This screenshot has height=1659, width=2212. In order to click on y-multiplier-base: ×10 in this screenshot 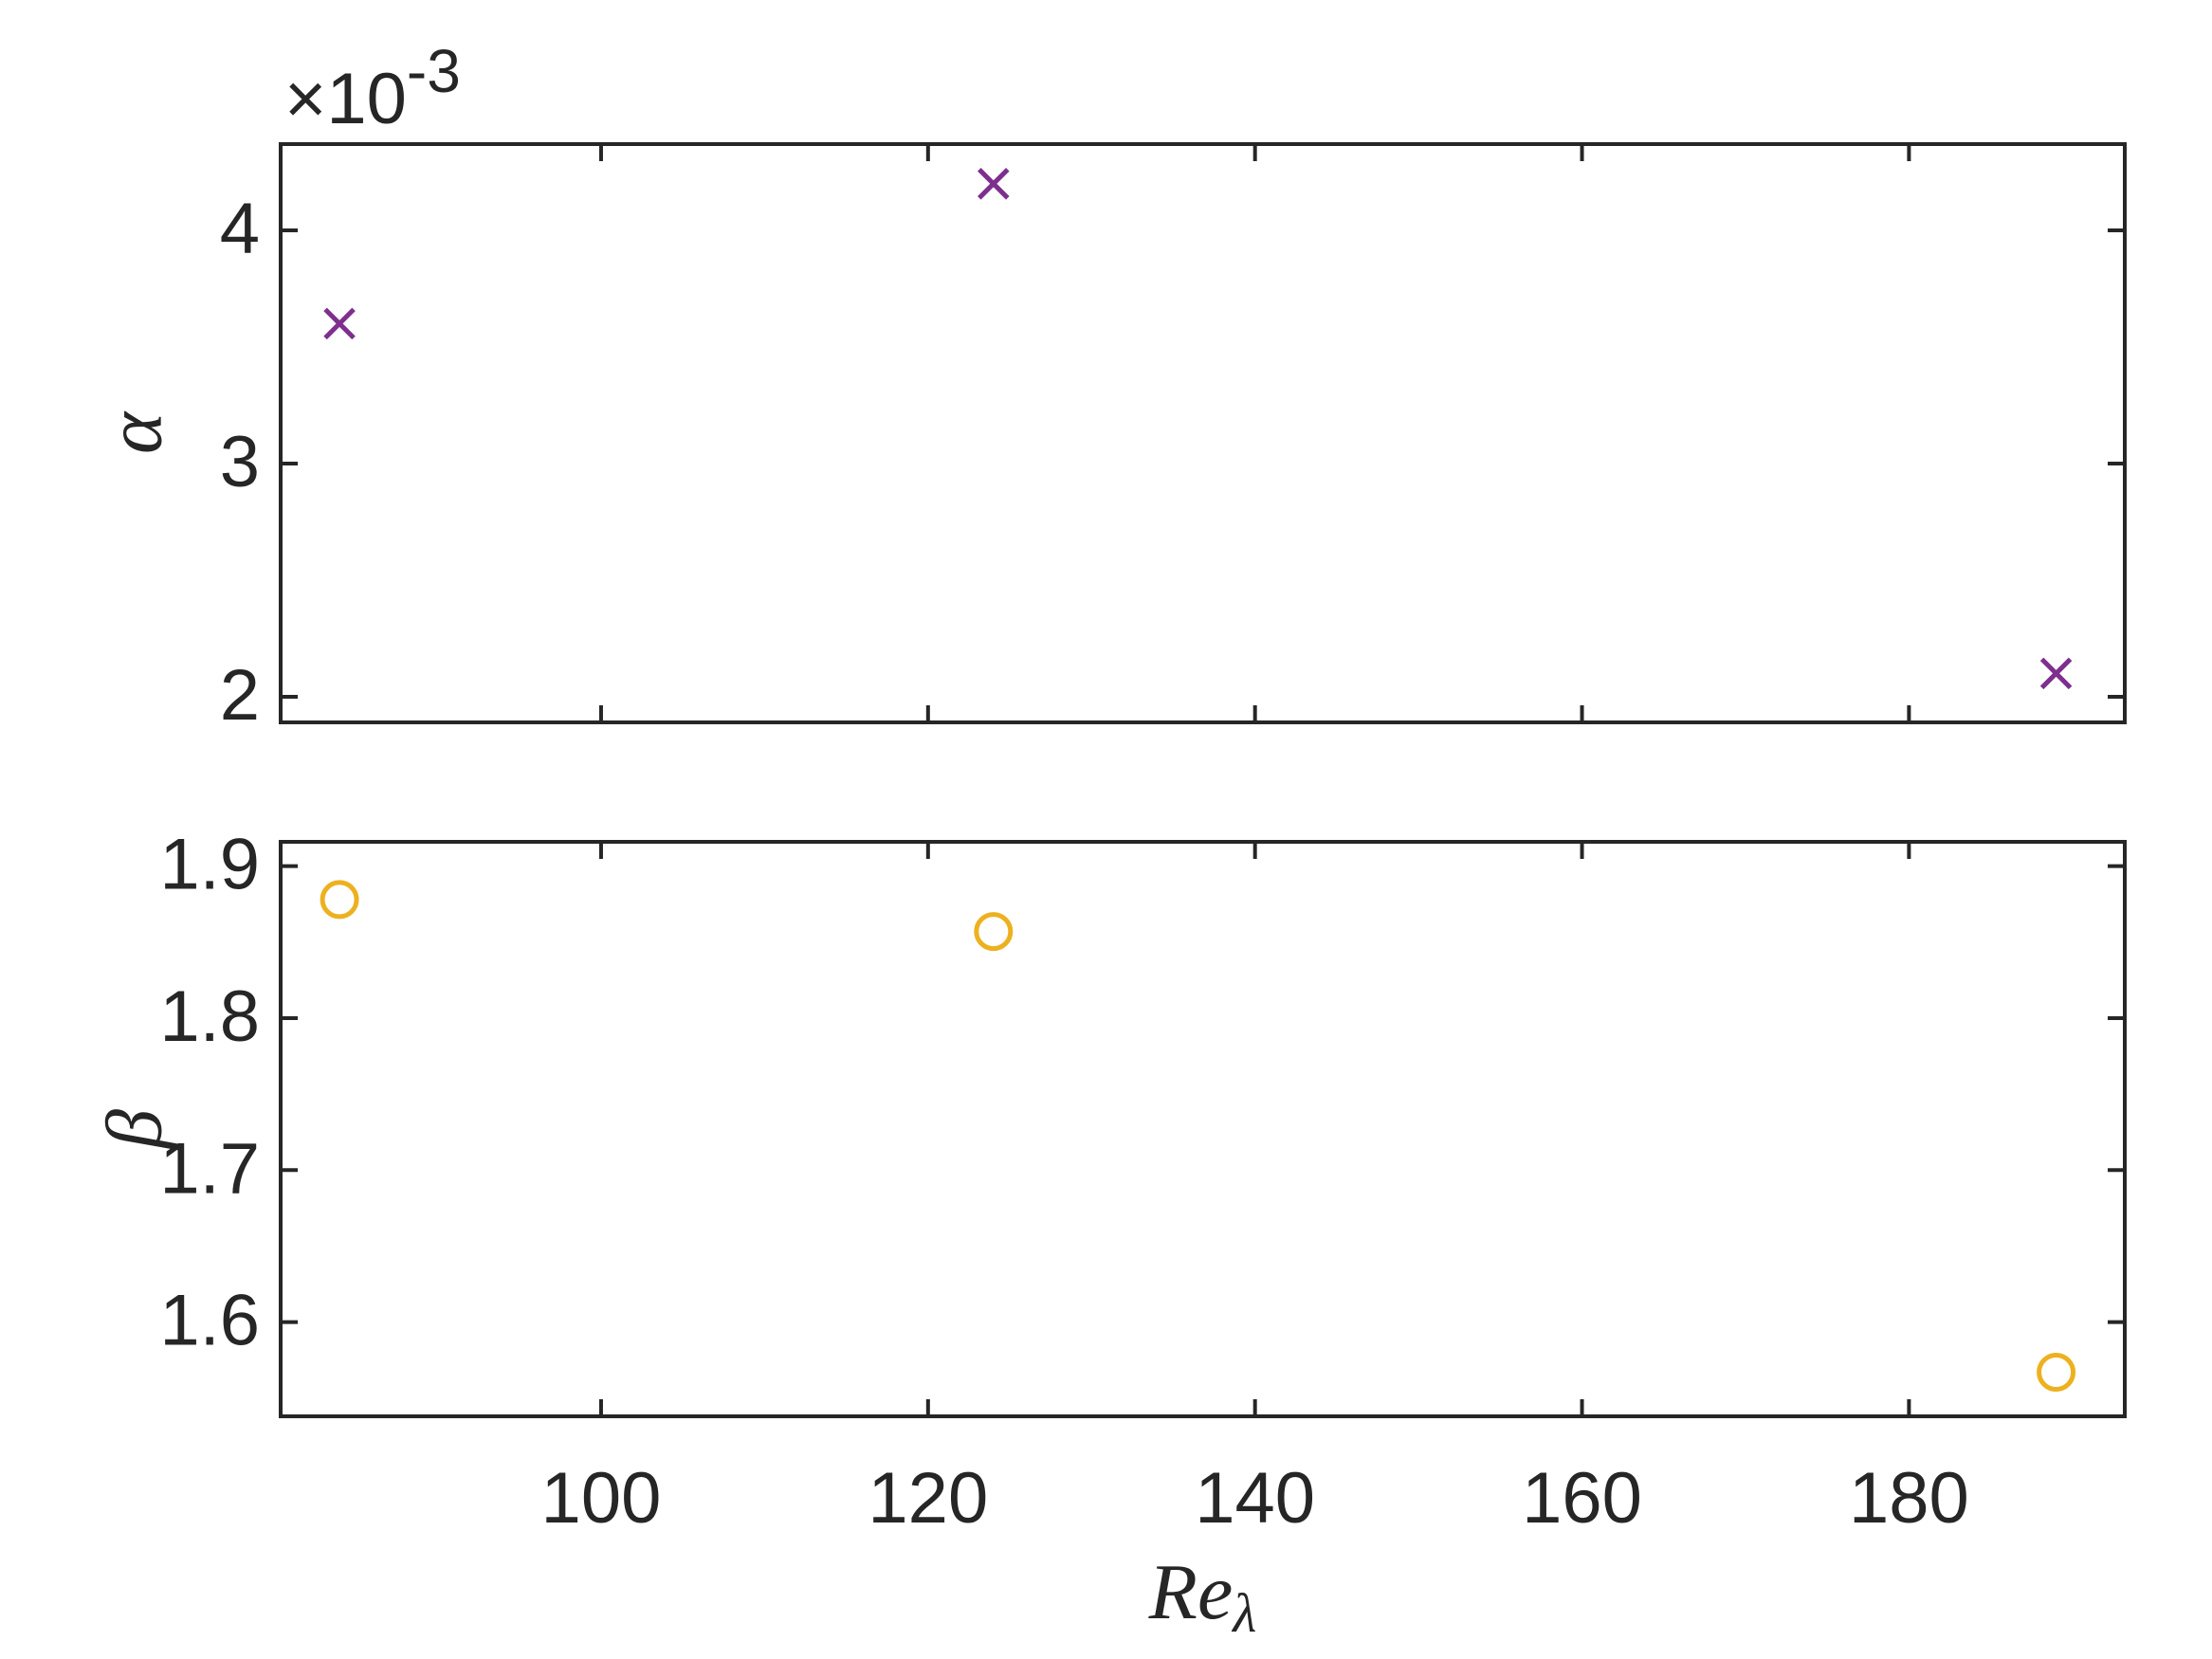, I will do `click(345, 99)`.